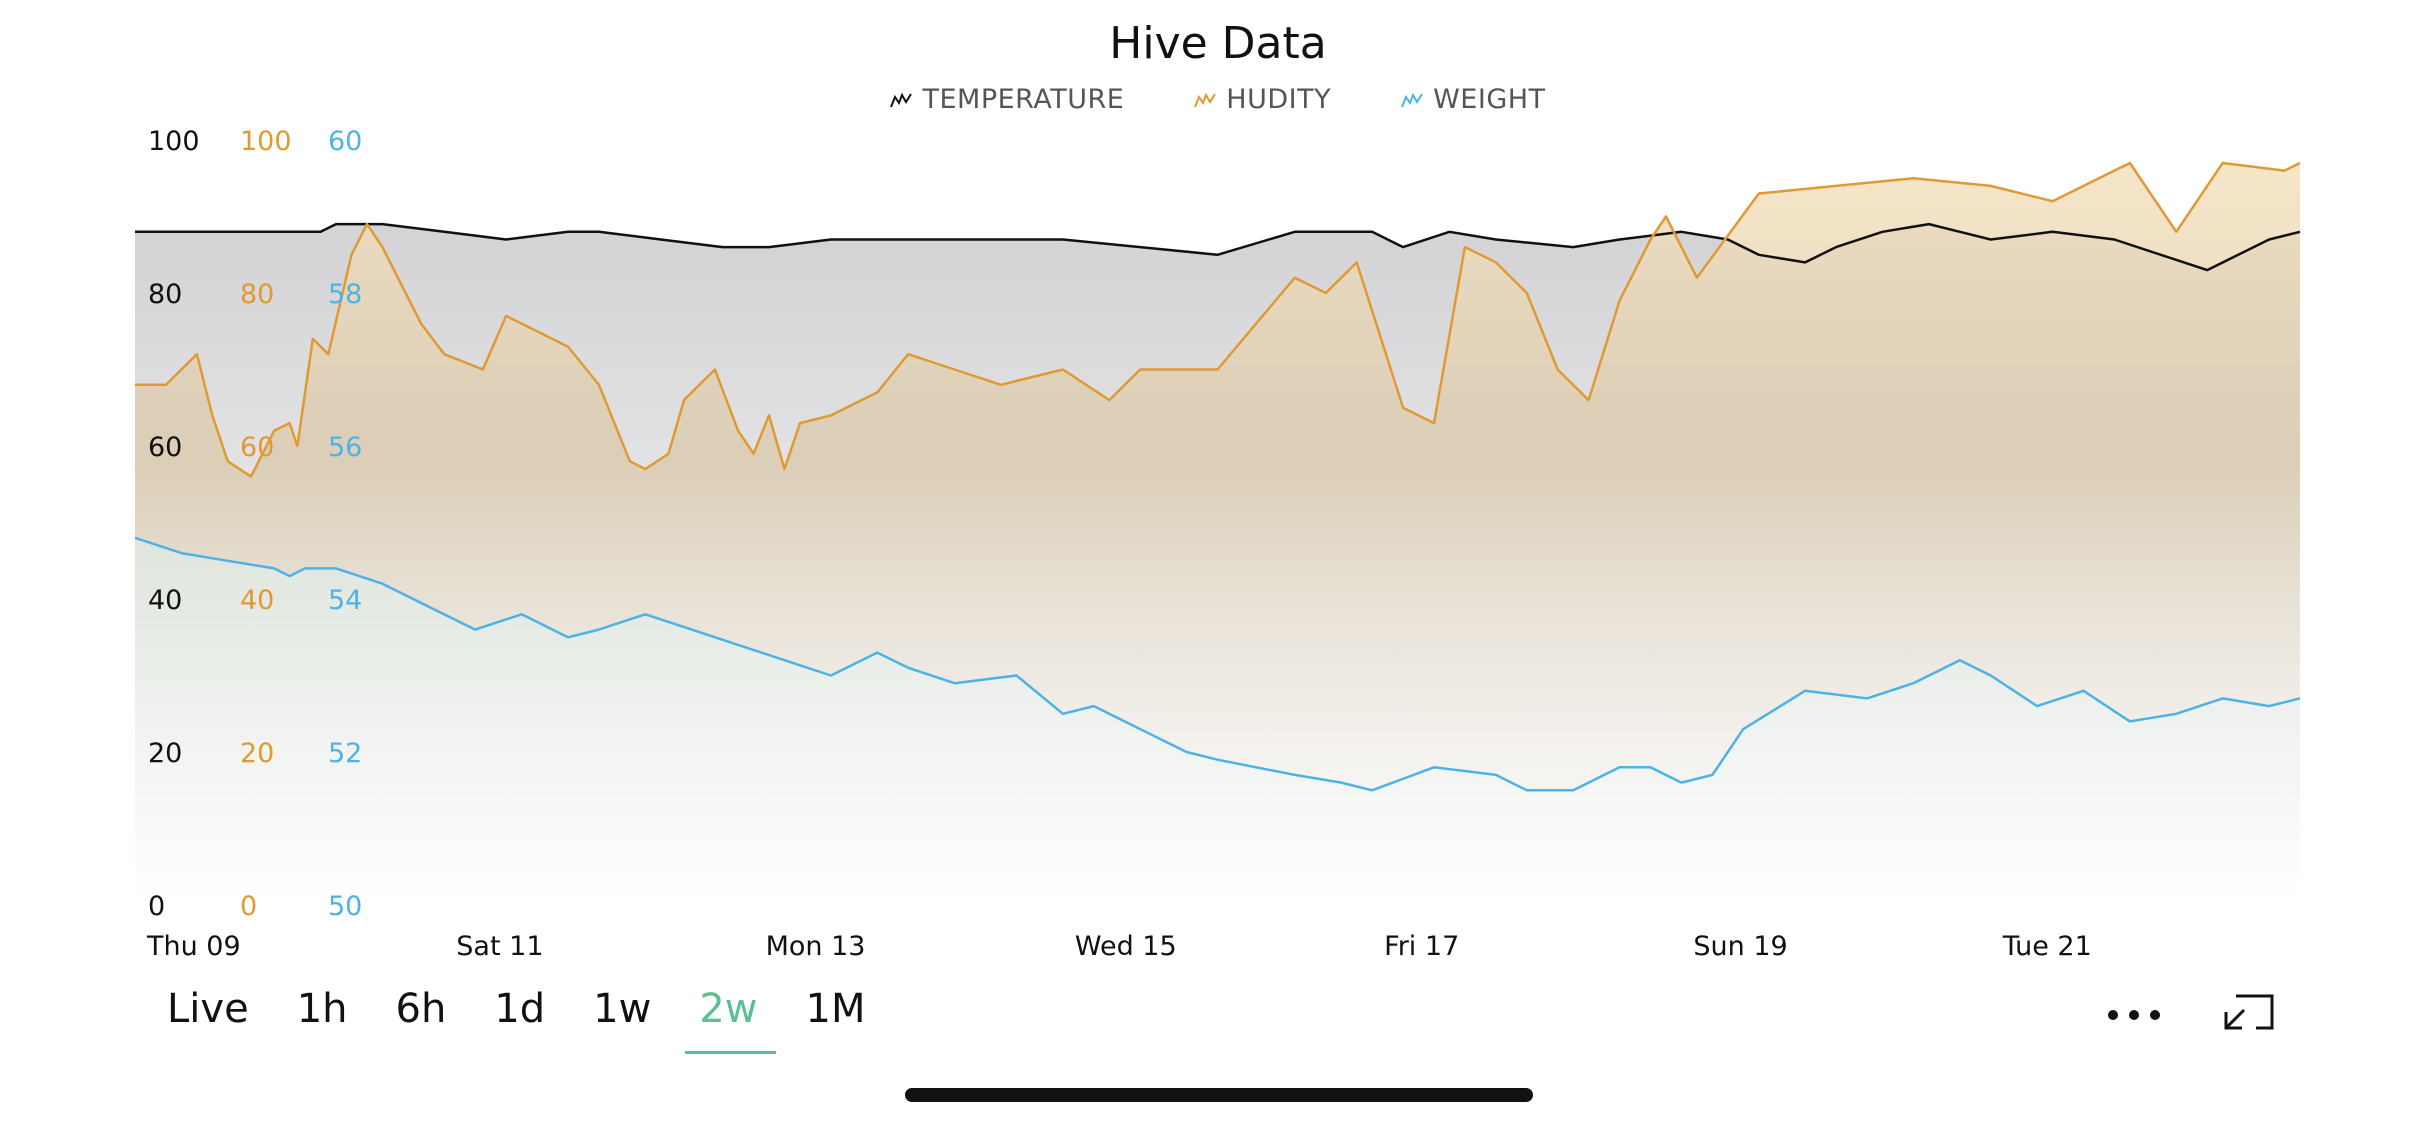 Image resolution: width=2436 pixels, height=1125 pixels. Describe the element at coordinates (2047, 945) in the screenshot. I see `x-tick-label: Tue 21` at that location.